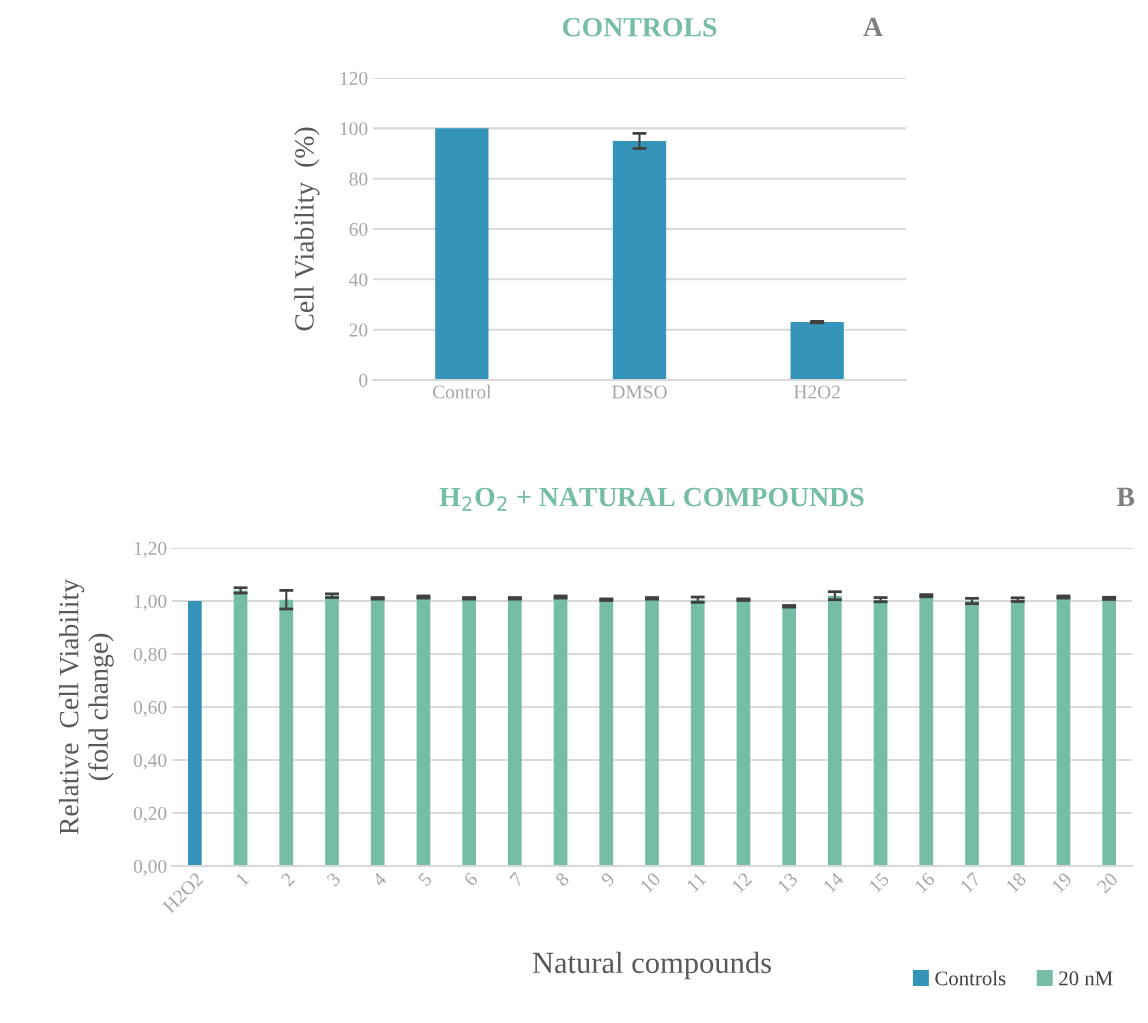 The image size is (1148, 1023). What do you see at coordinates (970, 882) in the screenshot?
I see `x-tick-label: 17` at bounding box center [970, 882].